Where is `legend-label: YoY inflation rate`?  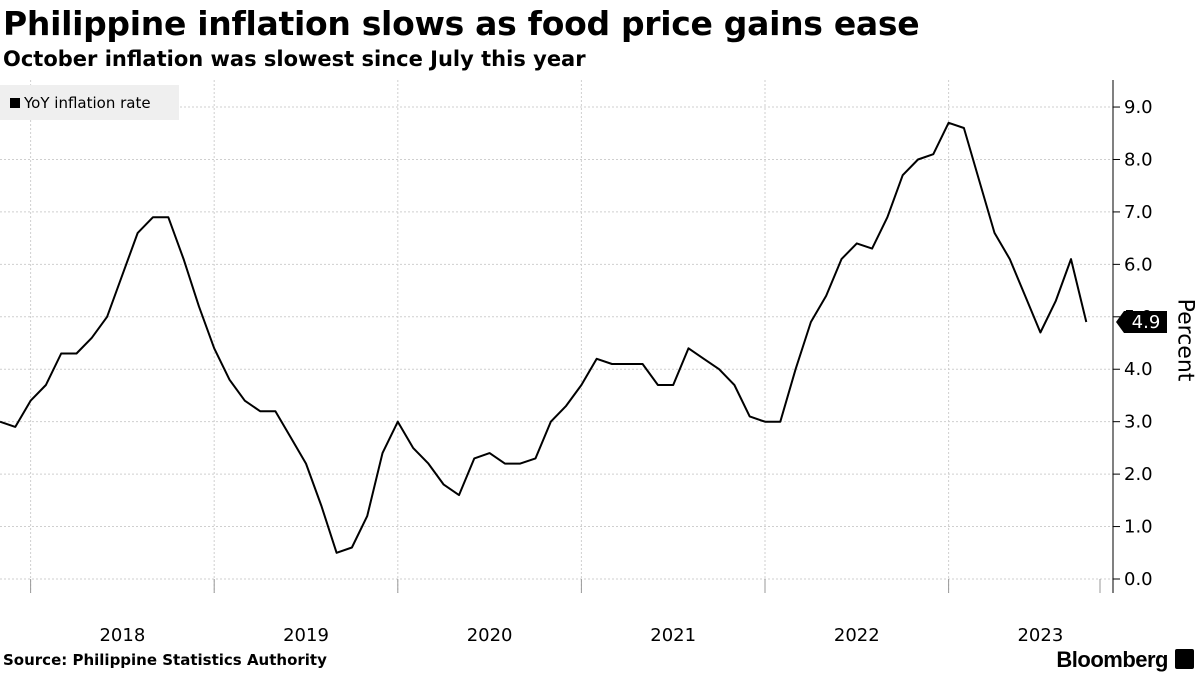
legend-label: YoY inflation rate is located at coordinates (87, 102).